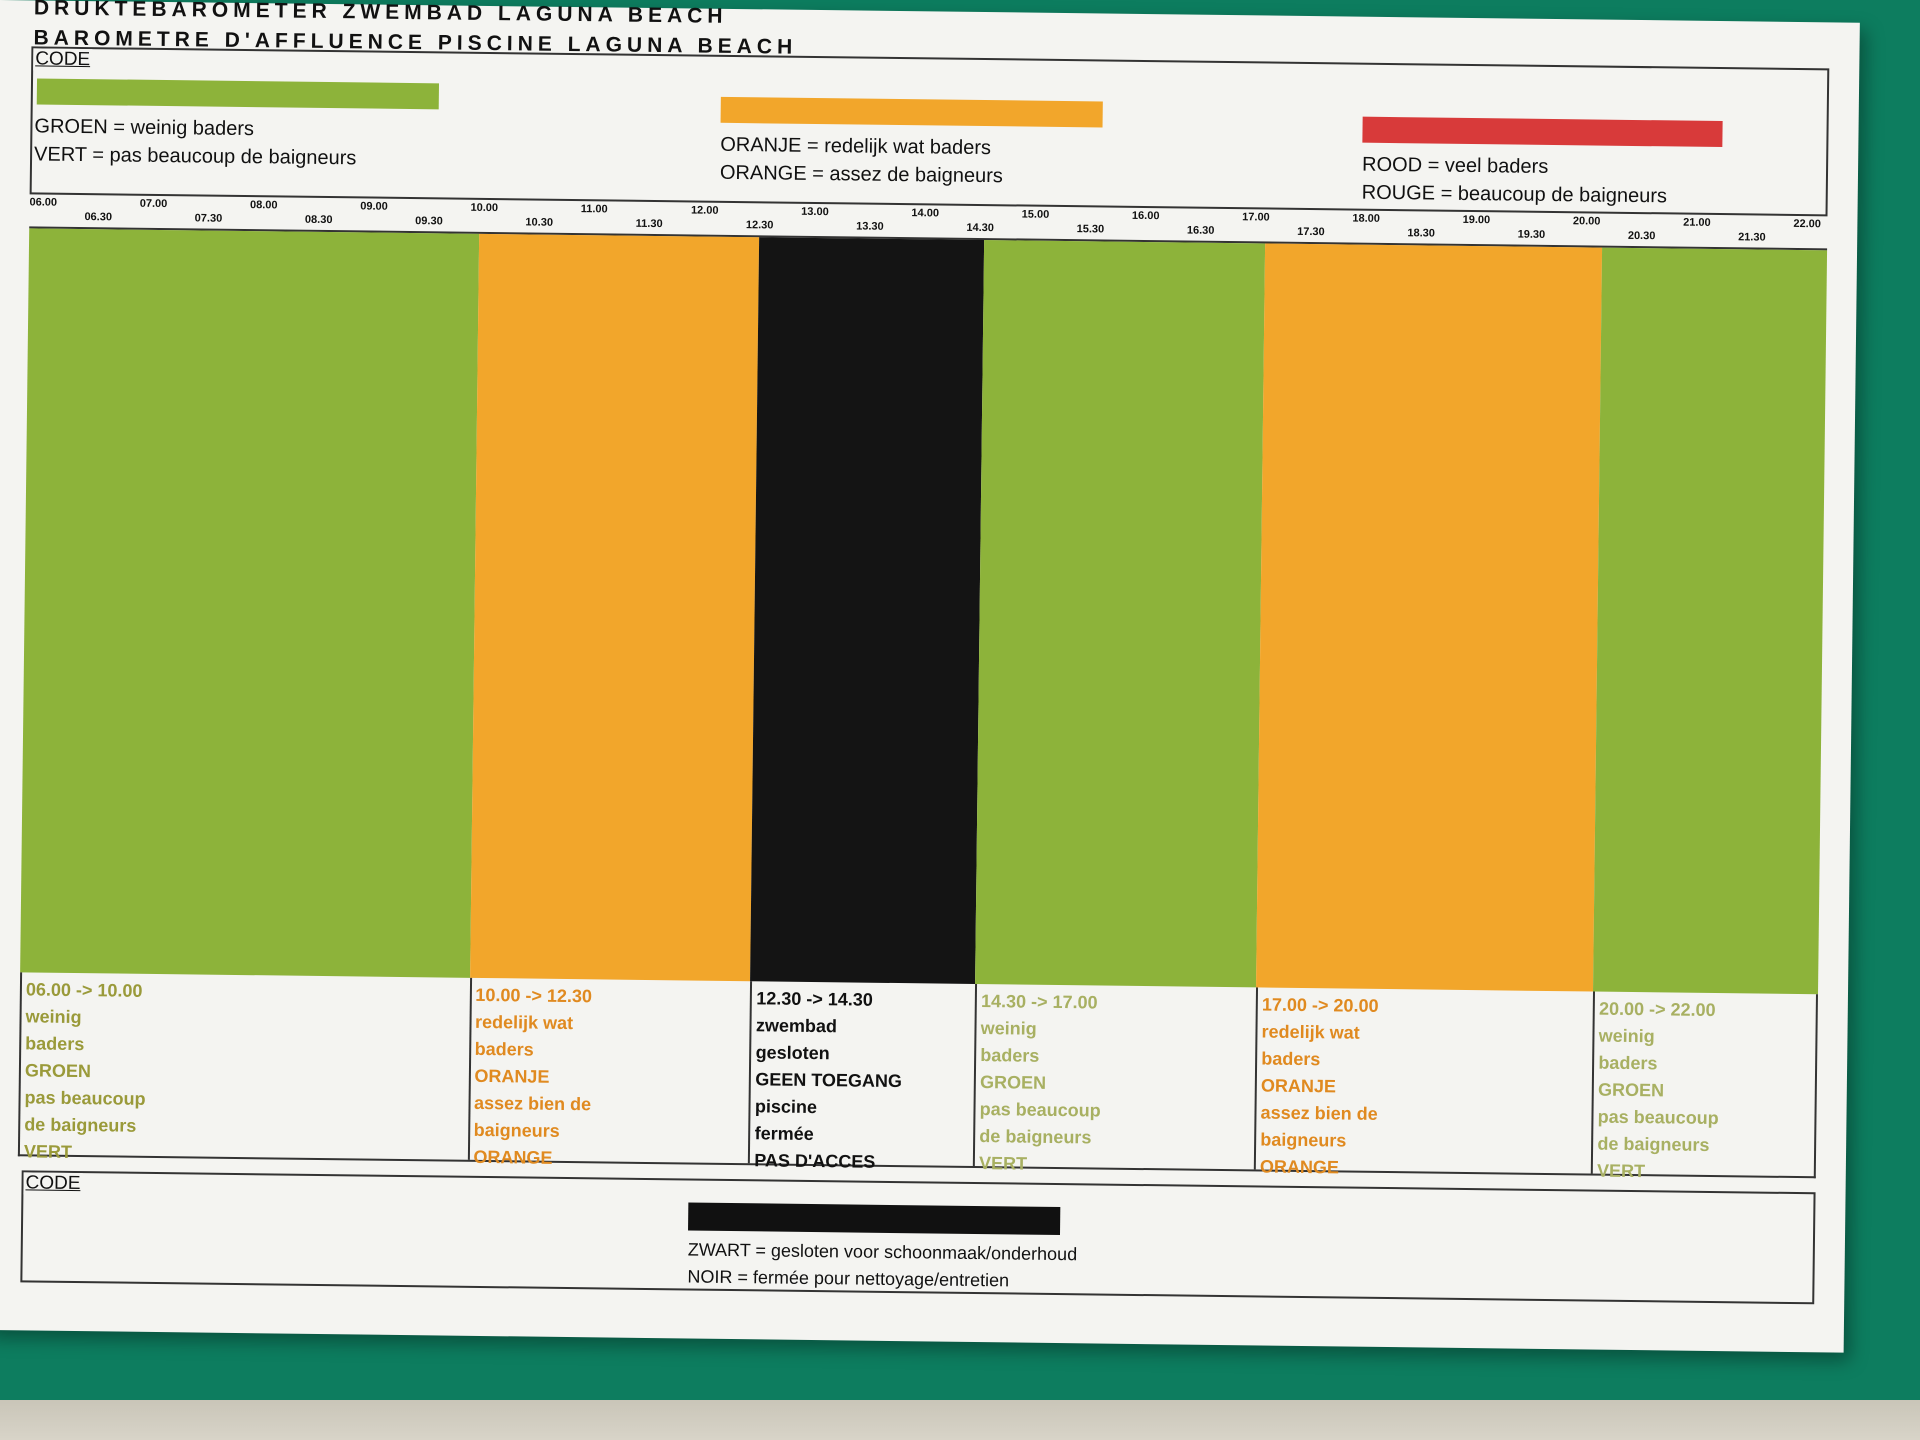 The height and width of the screenshot is (1440, 1920). Describe the element at coordinates (1455, 165) in the screenshot. I see `red-legend-line1: ROOD = veel baders` at that location.